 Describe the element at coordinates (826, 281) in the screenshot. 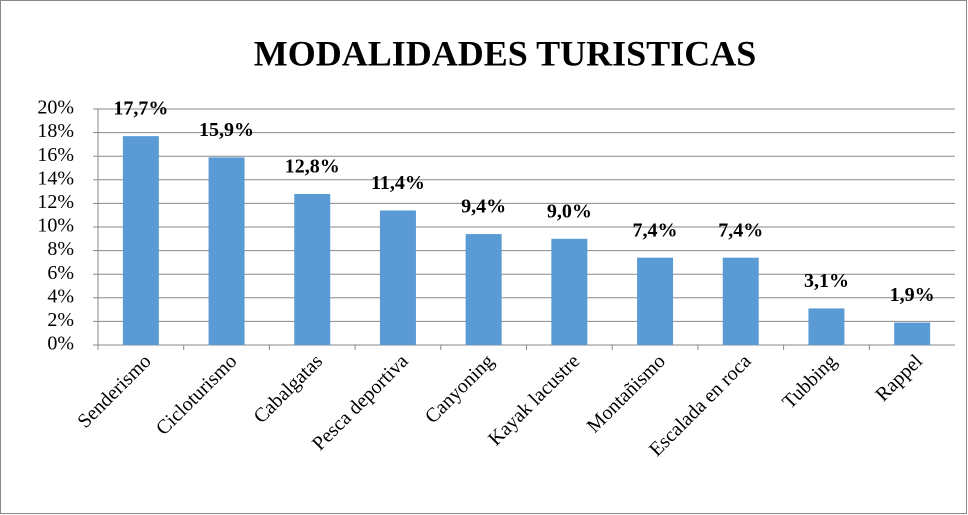

I see `value-label: 3,1%` at that location.